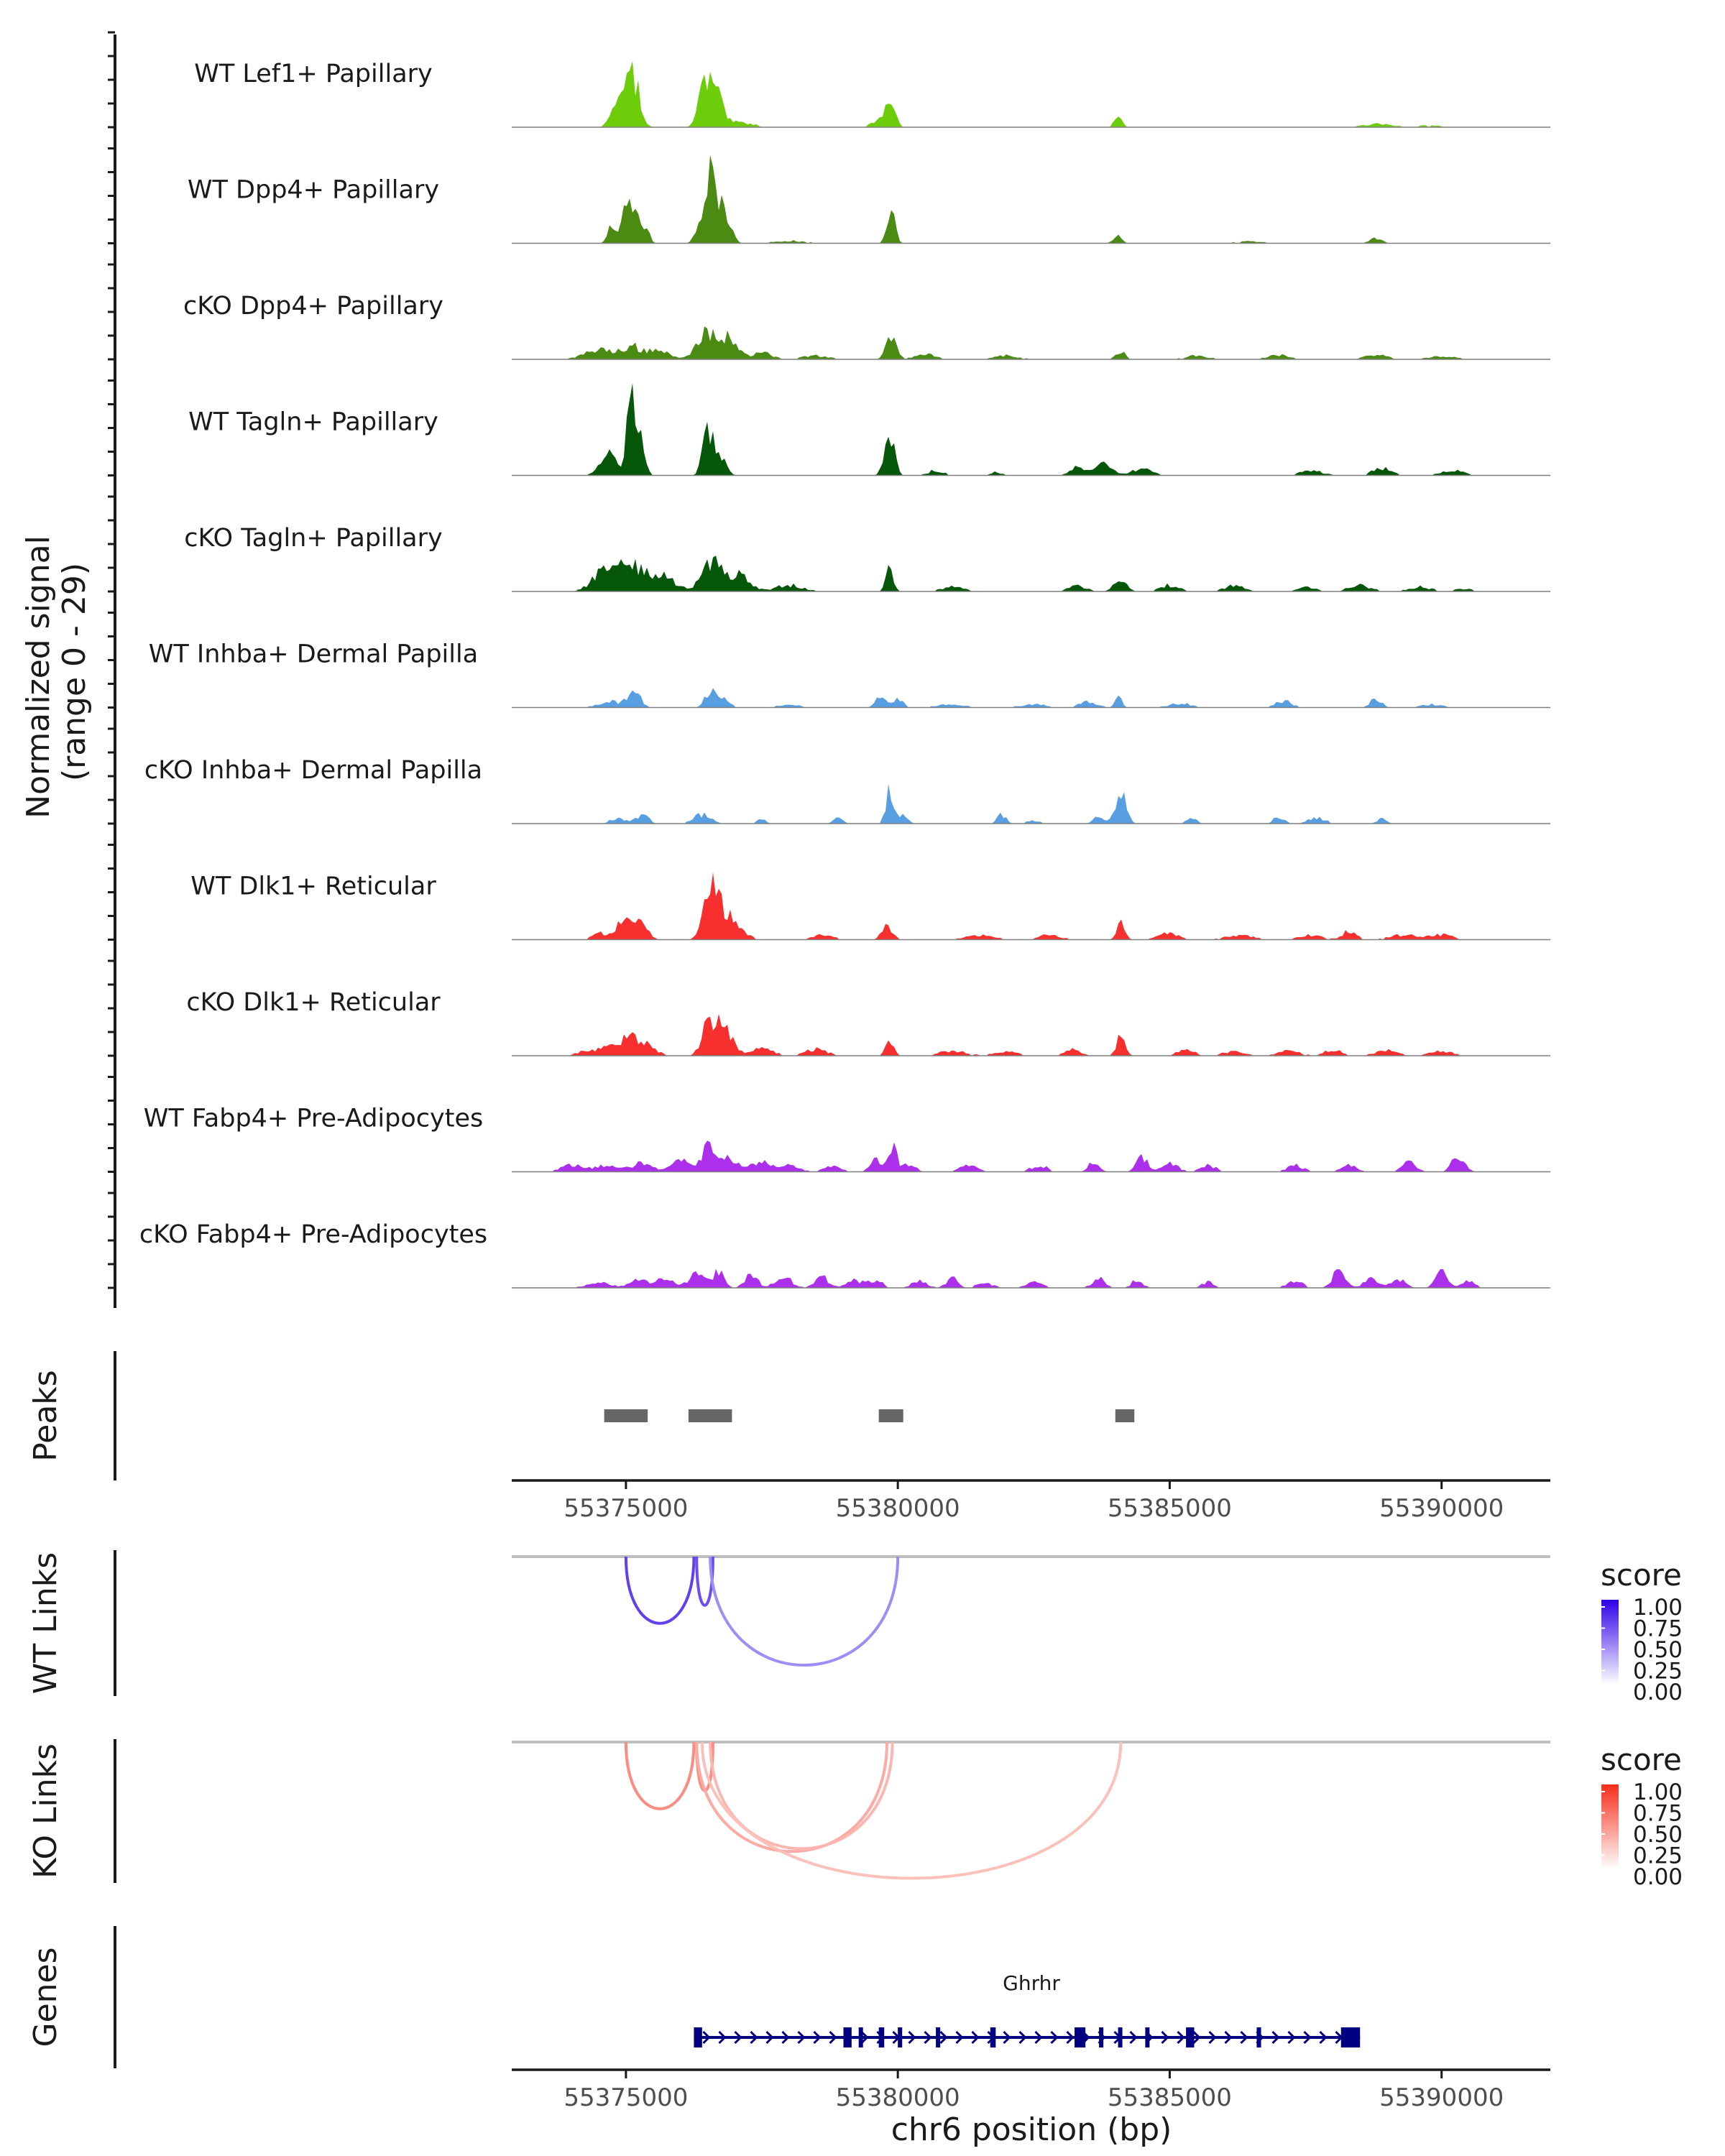 Image resolution: width=1725 pixels, height=2156 pixels. What do you see at coordinates (313, 1003) in the screenshot?
I see `track-label: cKO Dlk1+ Reticular` at bounding box center [313, 1003].